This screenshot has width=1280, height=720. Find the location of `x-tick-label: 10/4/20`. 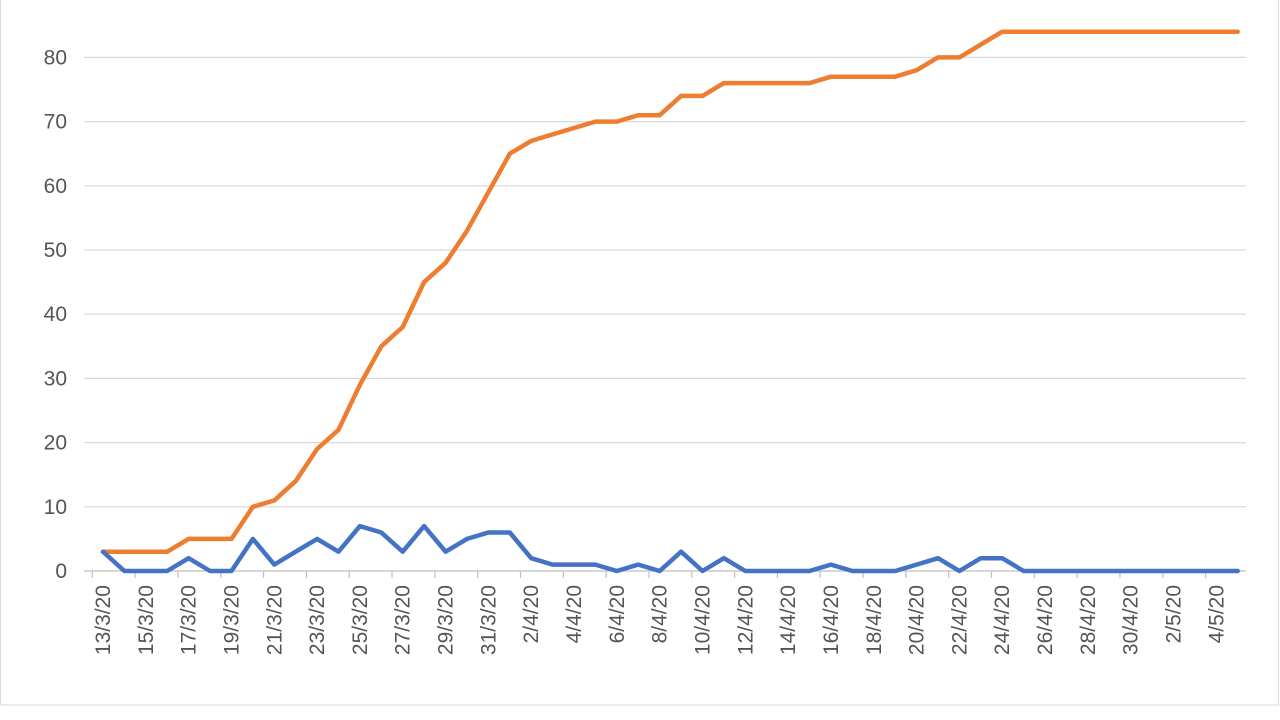

x-tick-label: 10/4/20 is located at coordinates (702, 620).